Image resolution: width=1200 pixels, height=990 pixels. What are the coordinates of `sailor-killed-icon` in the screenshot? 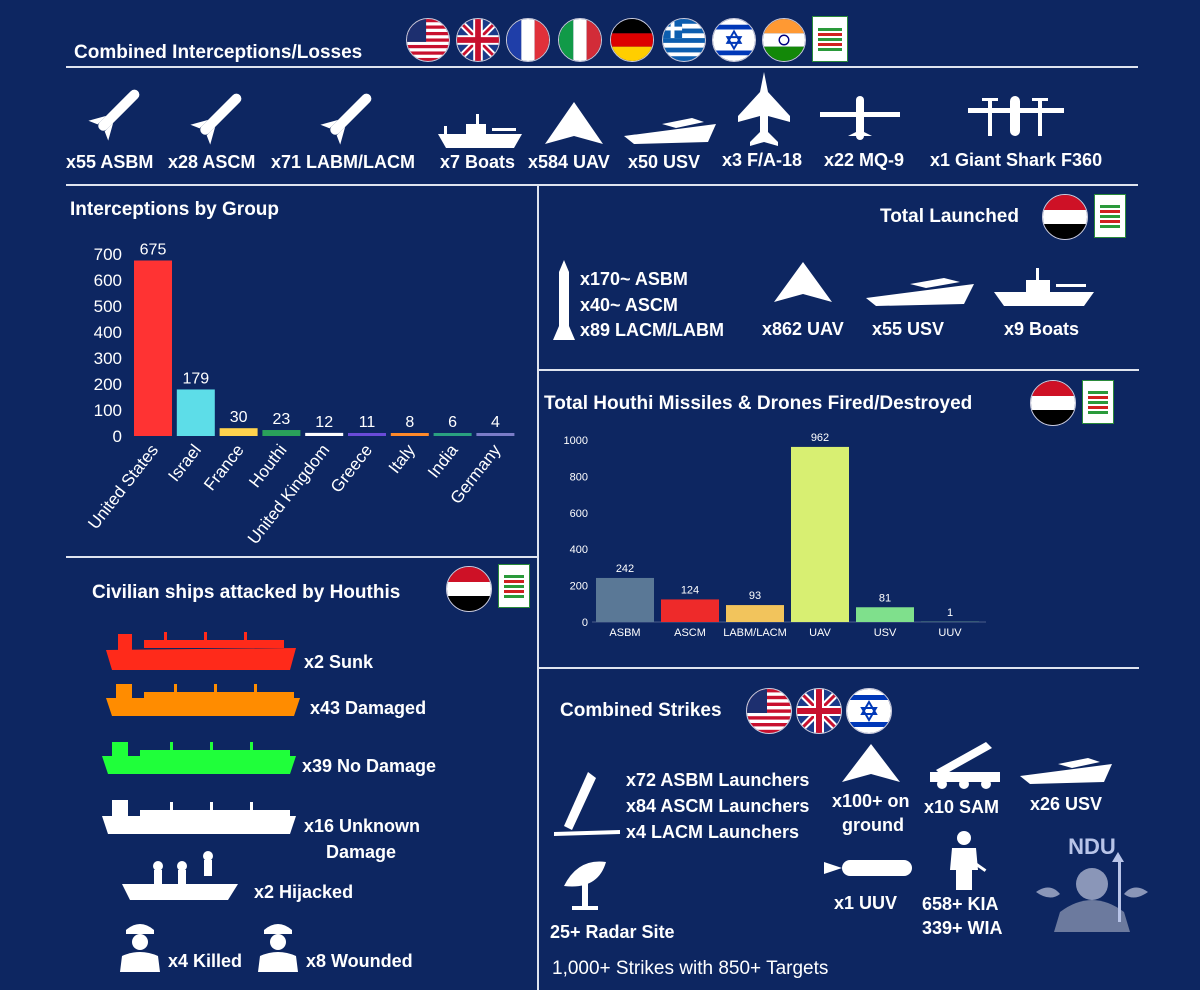 It's located at (140, 945).